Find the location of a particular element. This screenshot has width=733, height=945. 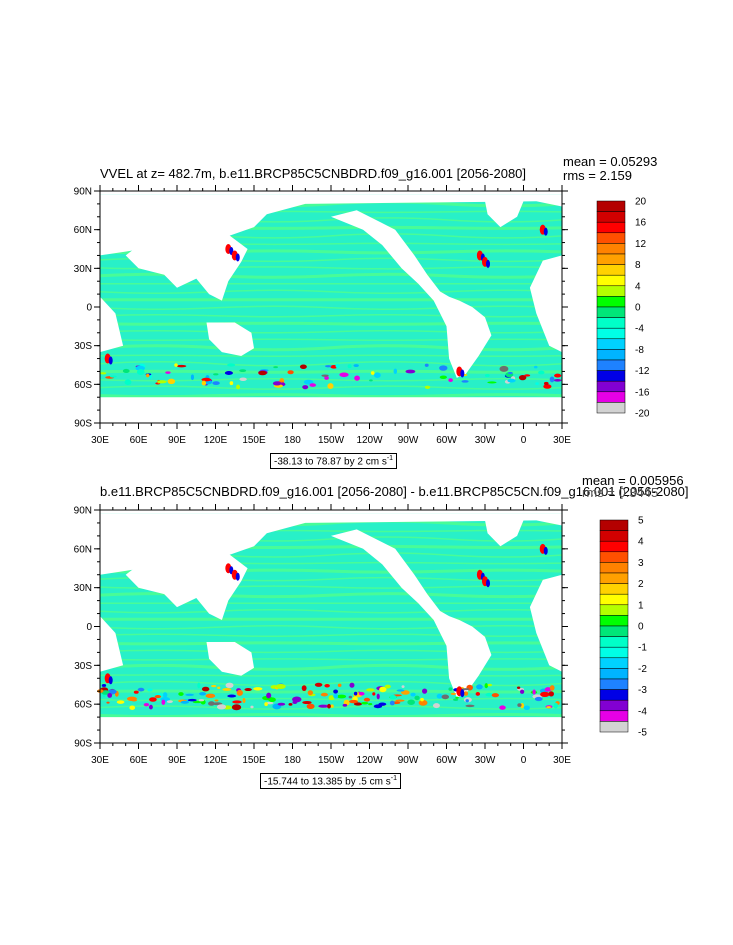

lon-tick-label: 60W is located at coordinates (446, 760).